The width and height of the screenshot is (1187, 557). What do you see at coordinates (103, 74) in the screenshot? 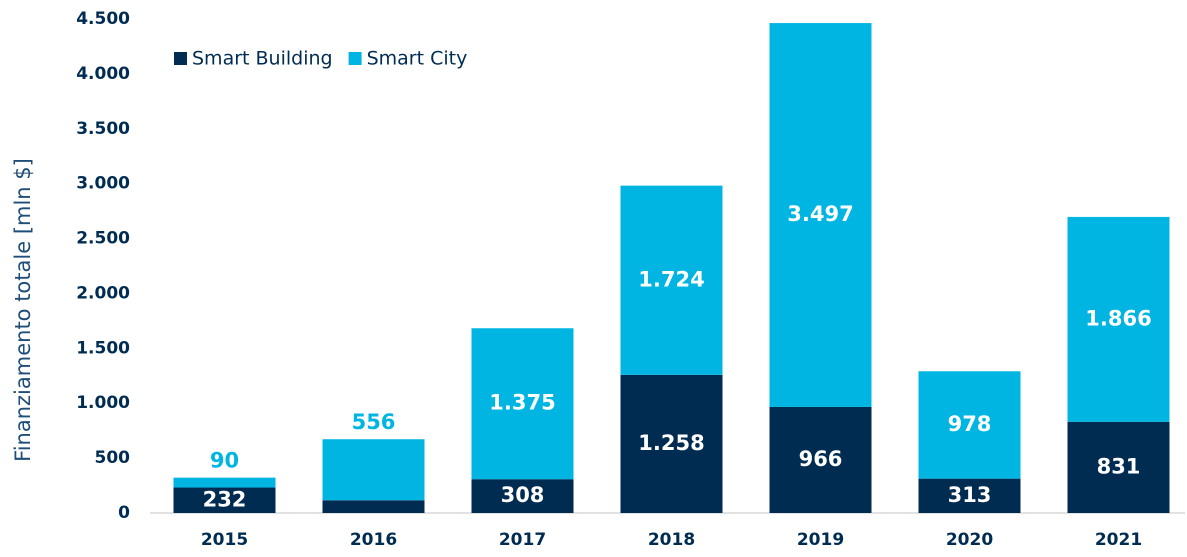
I see `y-tick-label: 4.000` at bounding box center [103, 74].